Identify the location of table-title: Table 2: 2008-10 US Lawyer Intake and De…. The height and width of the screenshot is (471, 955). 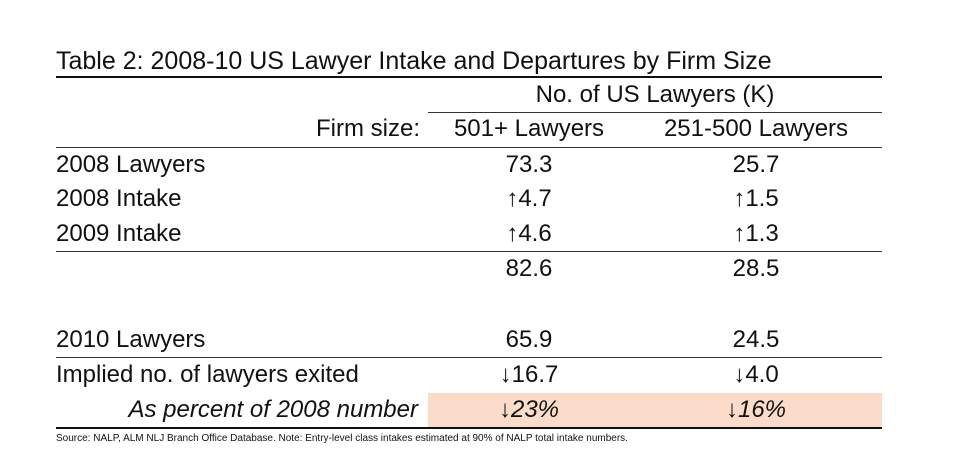
(469, 62).